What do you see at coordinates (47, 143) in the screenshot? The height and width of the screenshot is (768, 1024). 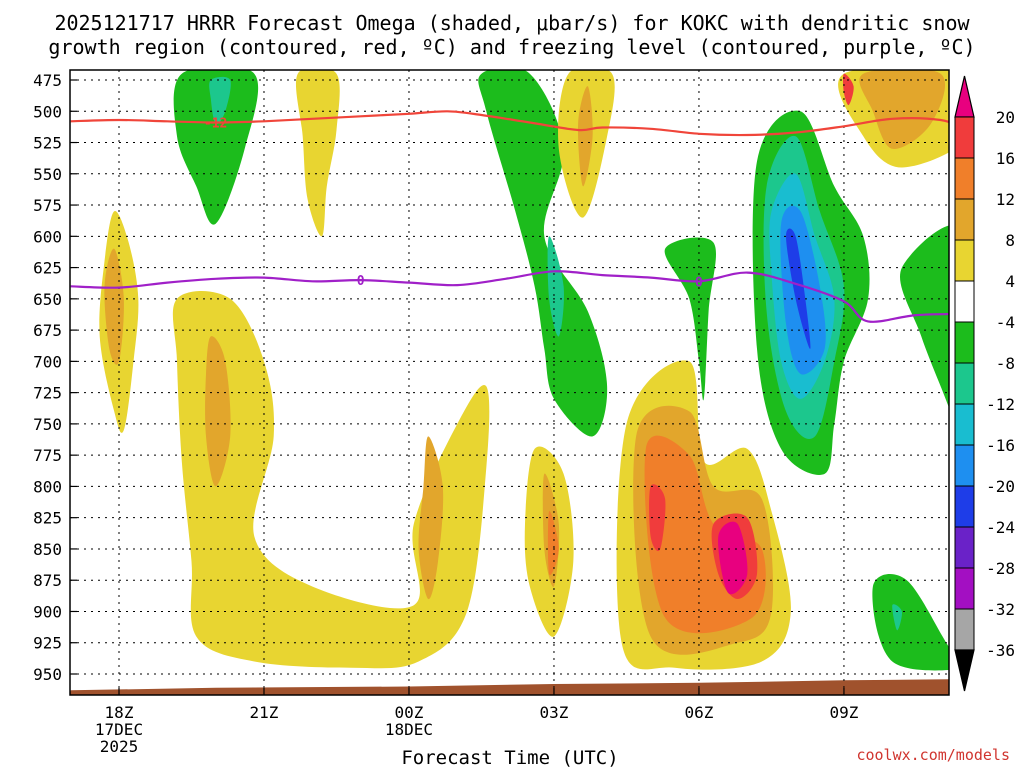 I see `y-tick-label-525: 525` at bounding box center [47, 143].